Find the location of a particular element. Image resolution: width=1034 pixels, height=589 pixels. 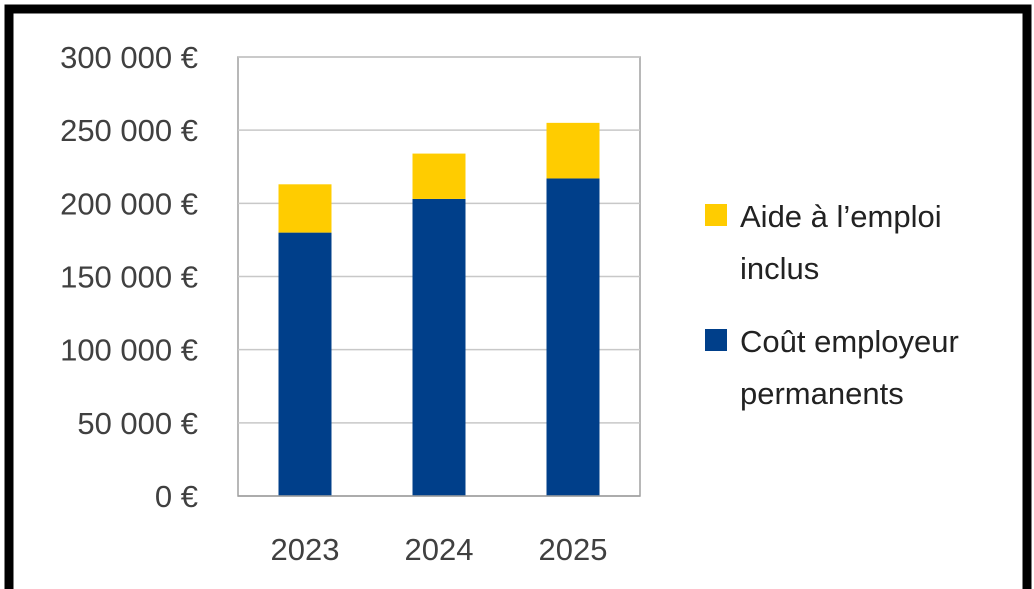

x-tick-label: 2023 is located at coordinates (305, 549).